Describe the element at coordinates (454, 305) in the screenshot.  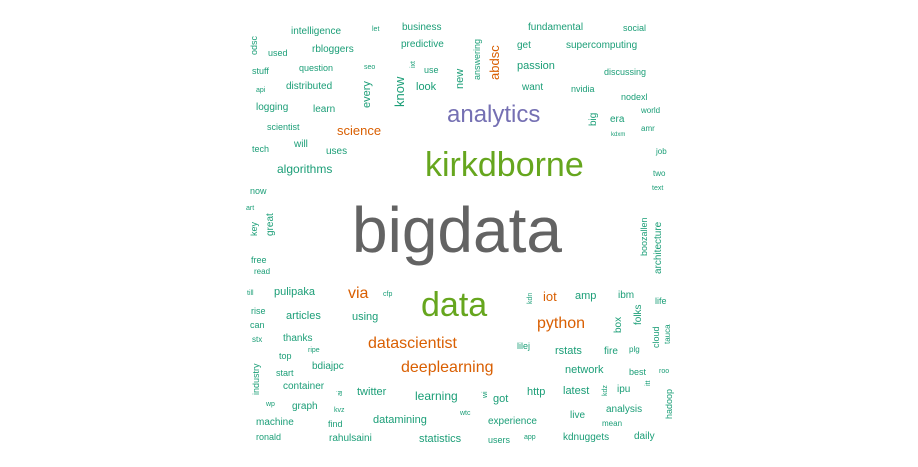
I see `word-data: data` at that location.